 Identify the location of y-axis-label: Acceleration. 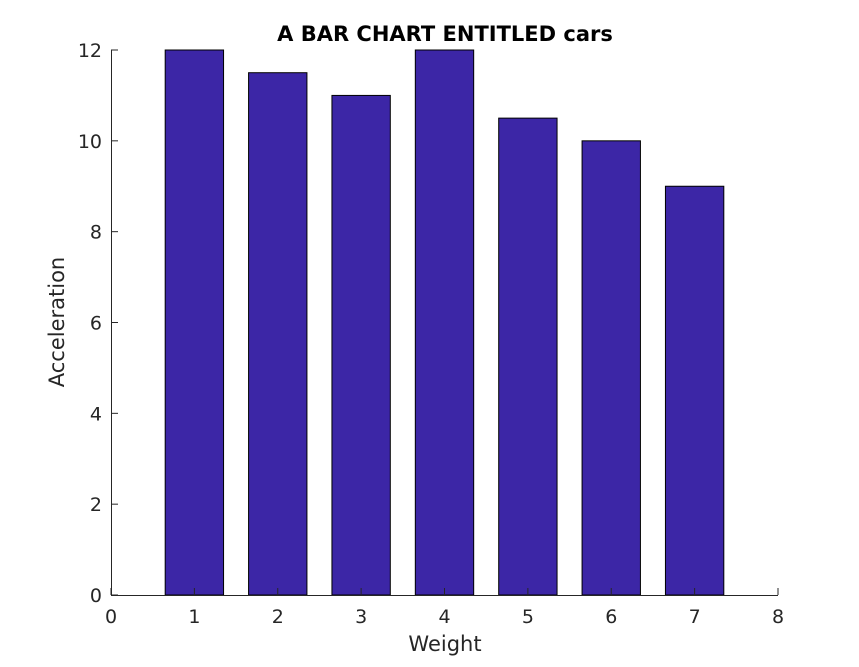
(57, 322).